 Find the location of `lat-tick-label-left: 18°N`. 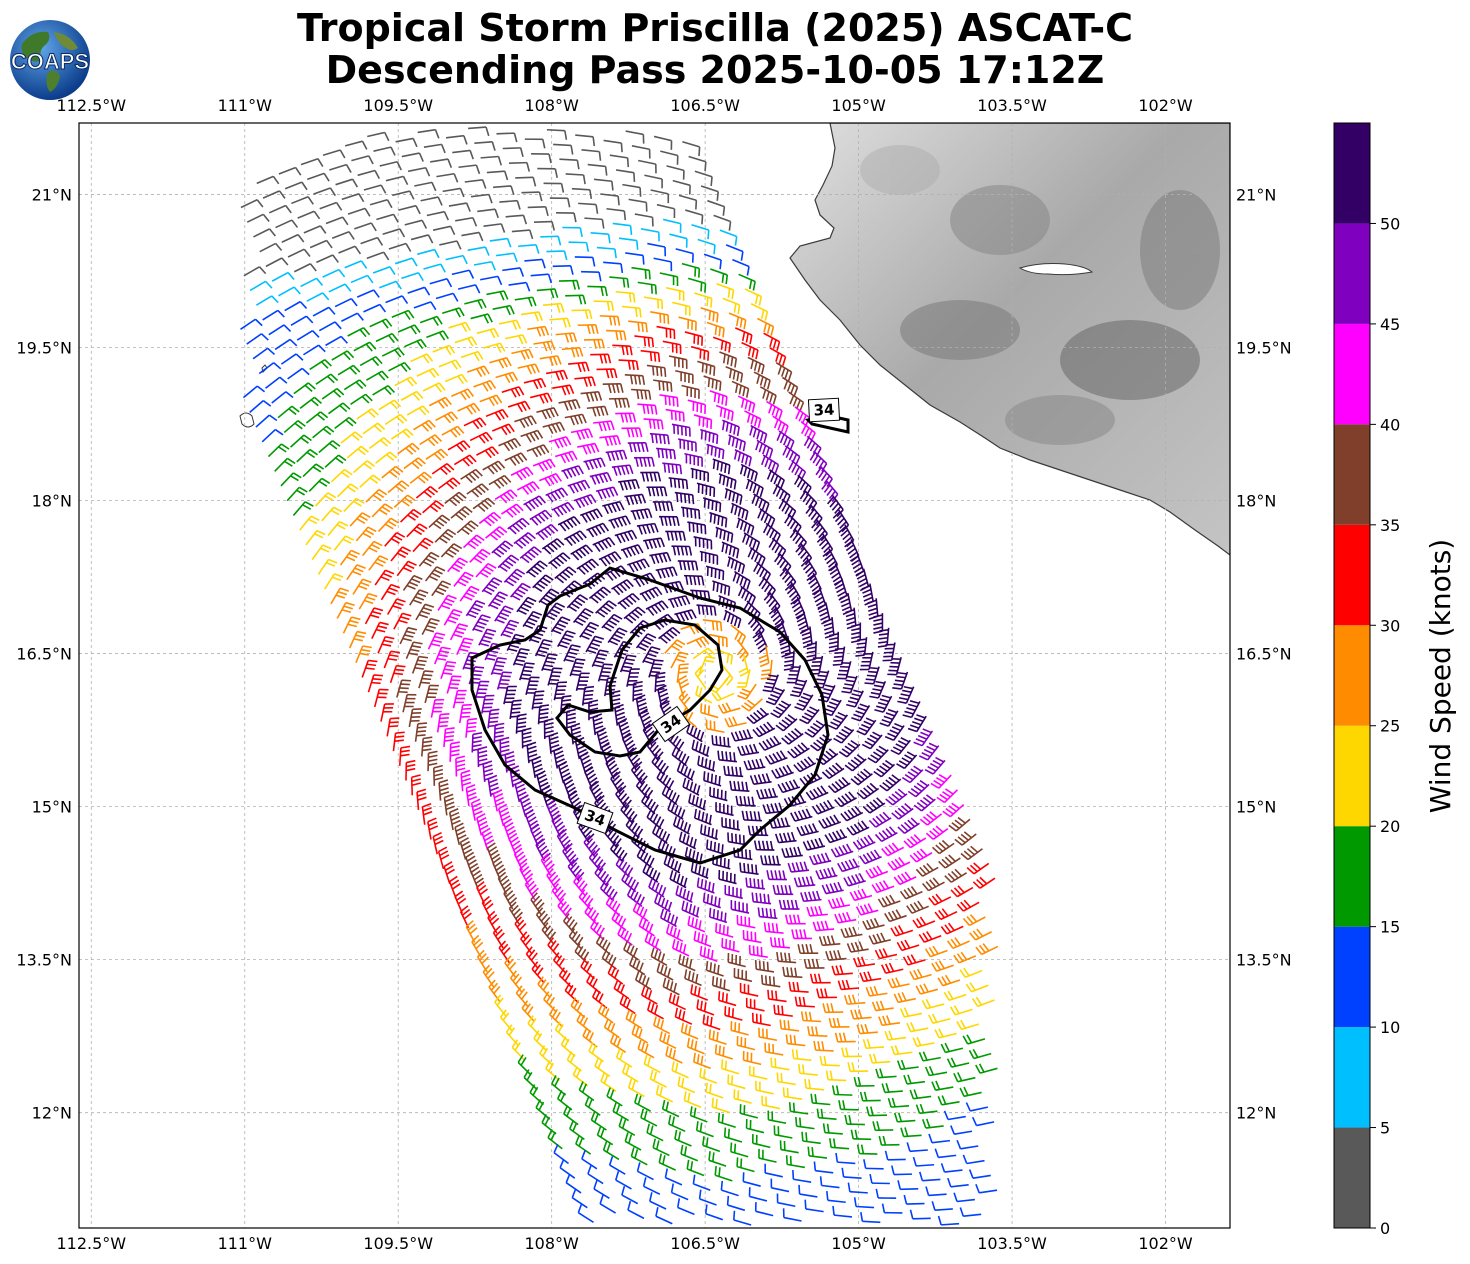

lat-tick-label-left: 18°N is located at coordinates (52, 501).